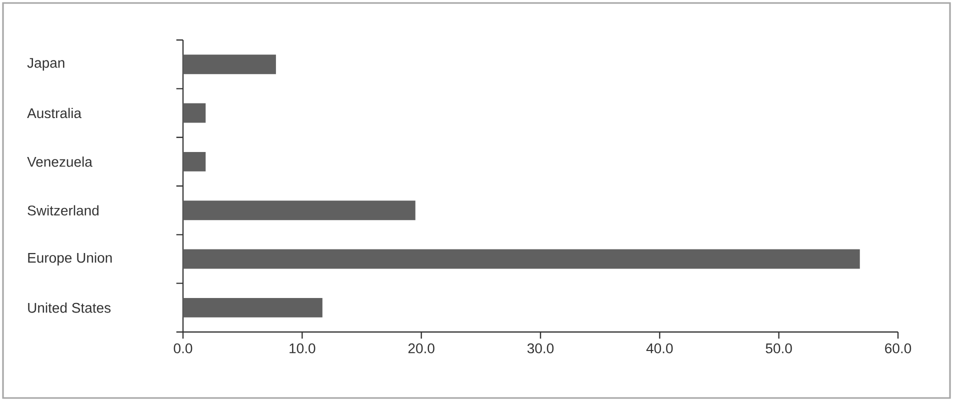 This screenshot has height=401, width=953. What do you see at coordinates (898, 348) in the screenshot?
I see `x-tick-label: 60.0` at bounding box center [898, 348].